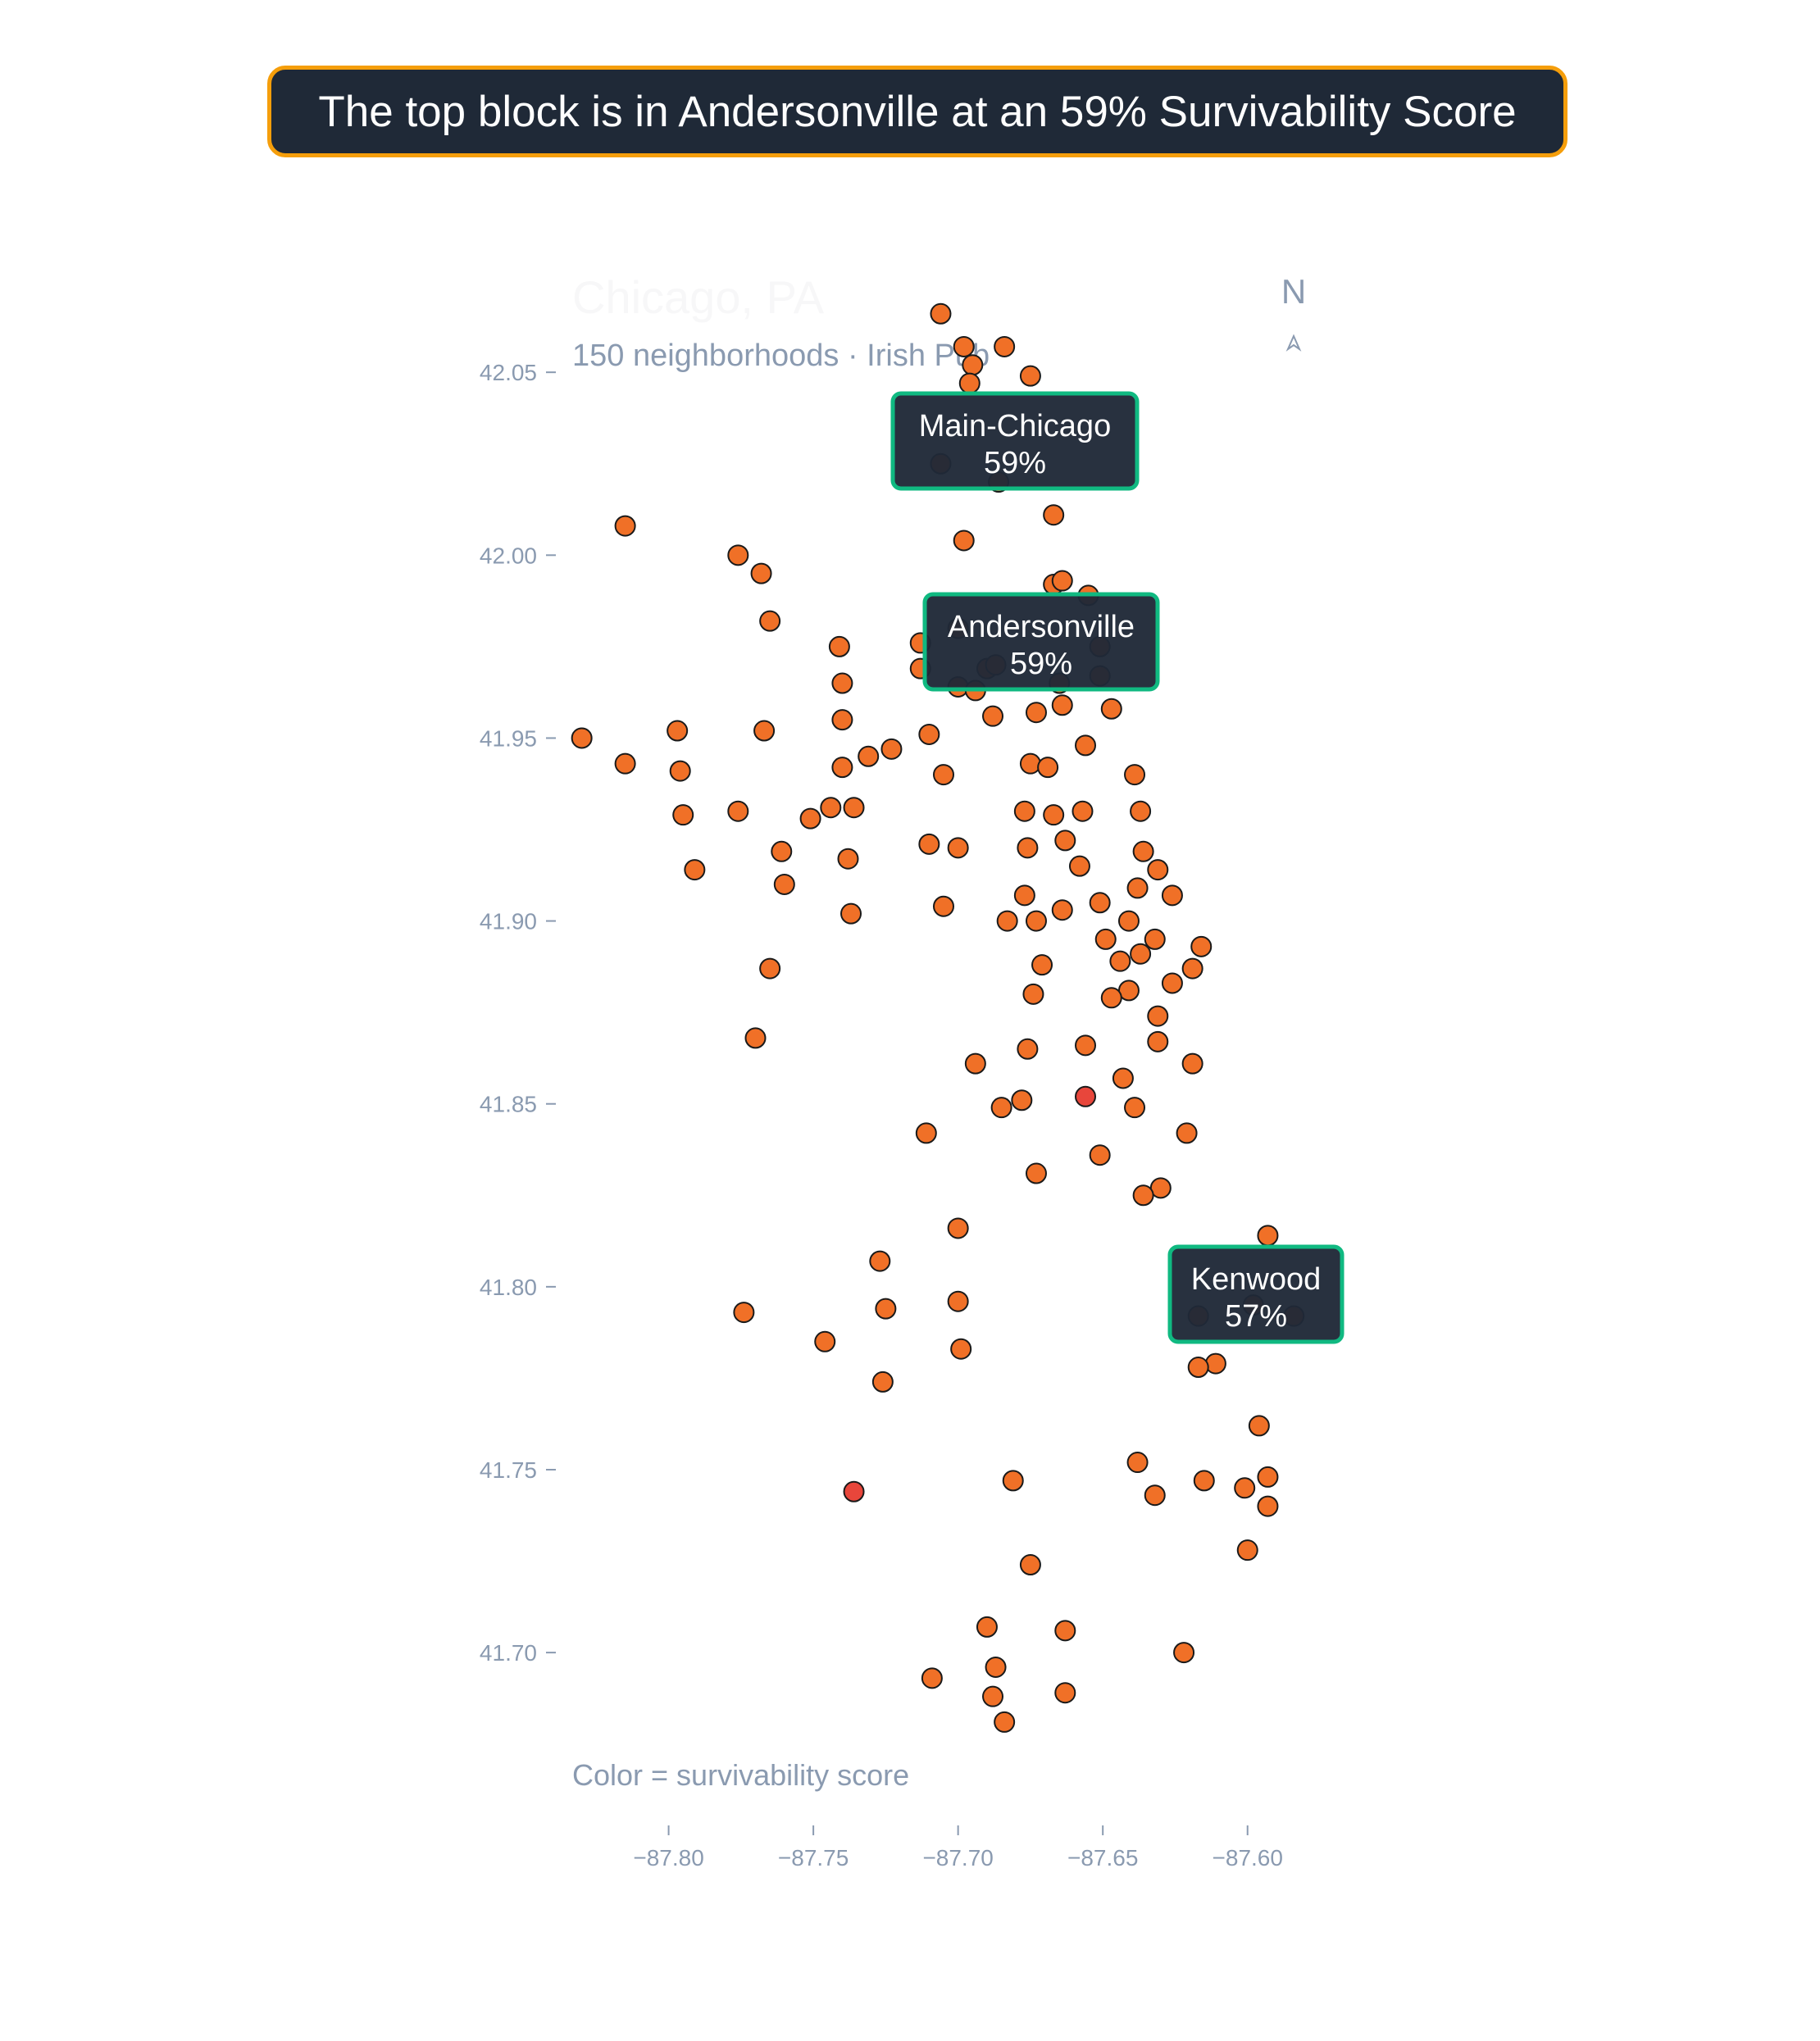 The image size is (1820, 2041). What do you see at coordinates (1256, 1316) in the screenshot?
I see `callout-value: 57%` at bounding box center [1256, 1316].